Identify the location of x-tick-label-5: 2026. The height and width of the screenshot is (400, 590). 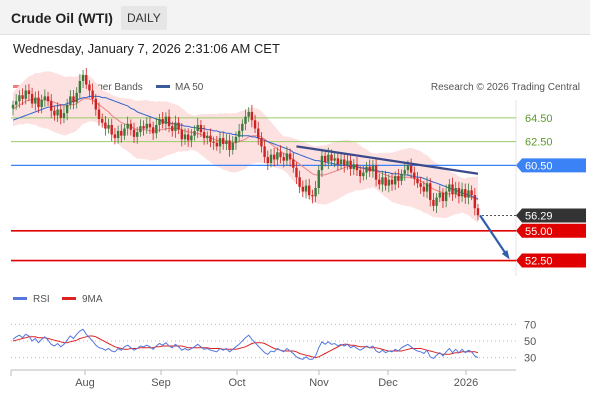
(466, 383).